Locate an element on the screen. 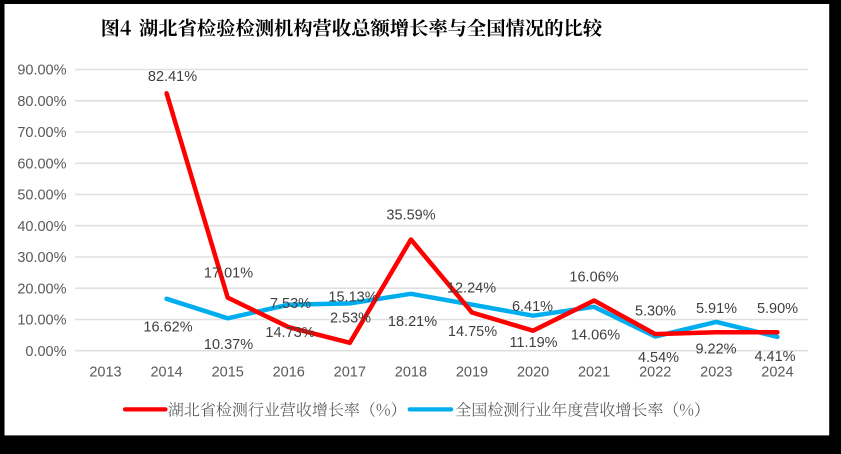 Image resolution: width=841 pixels, height=454 pixels. svg-text: 2024 is located at coordinates (777, 372).